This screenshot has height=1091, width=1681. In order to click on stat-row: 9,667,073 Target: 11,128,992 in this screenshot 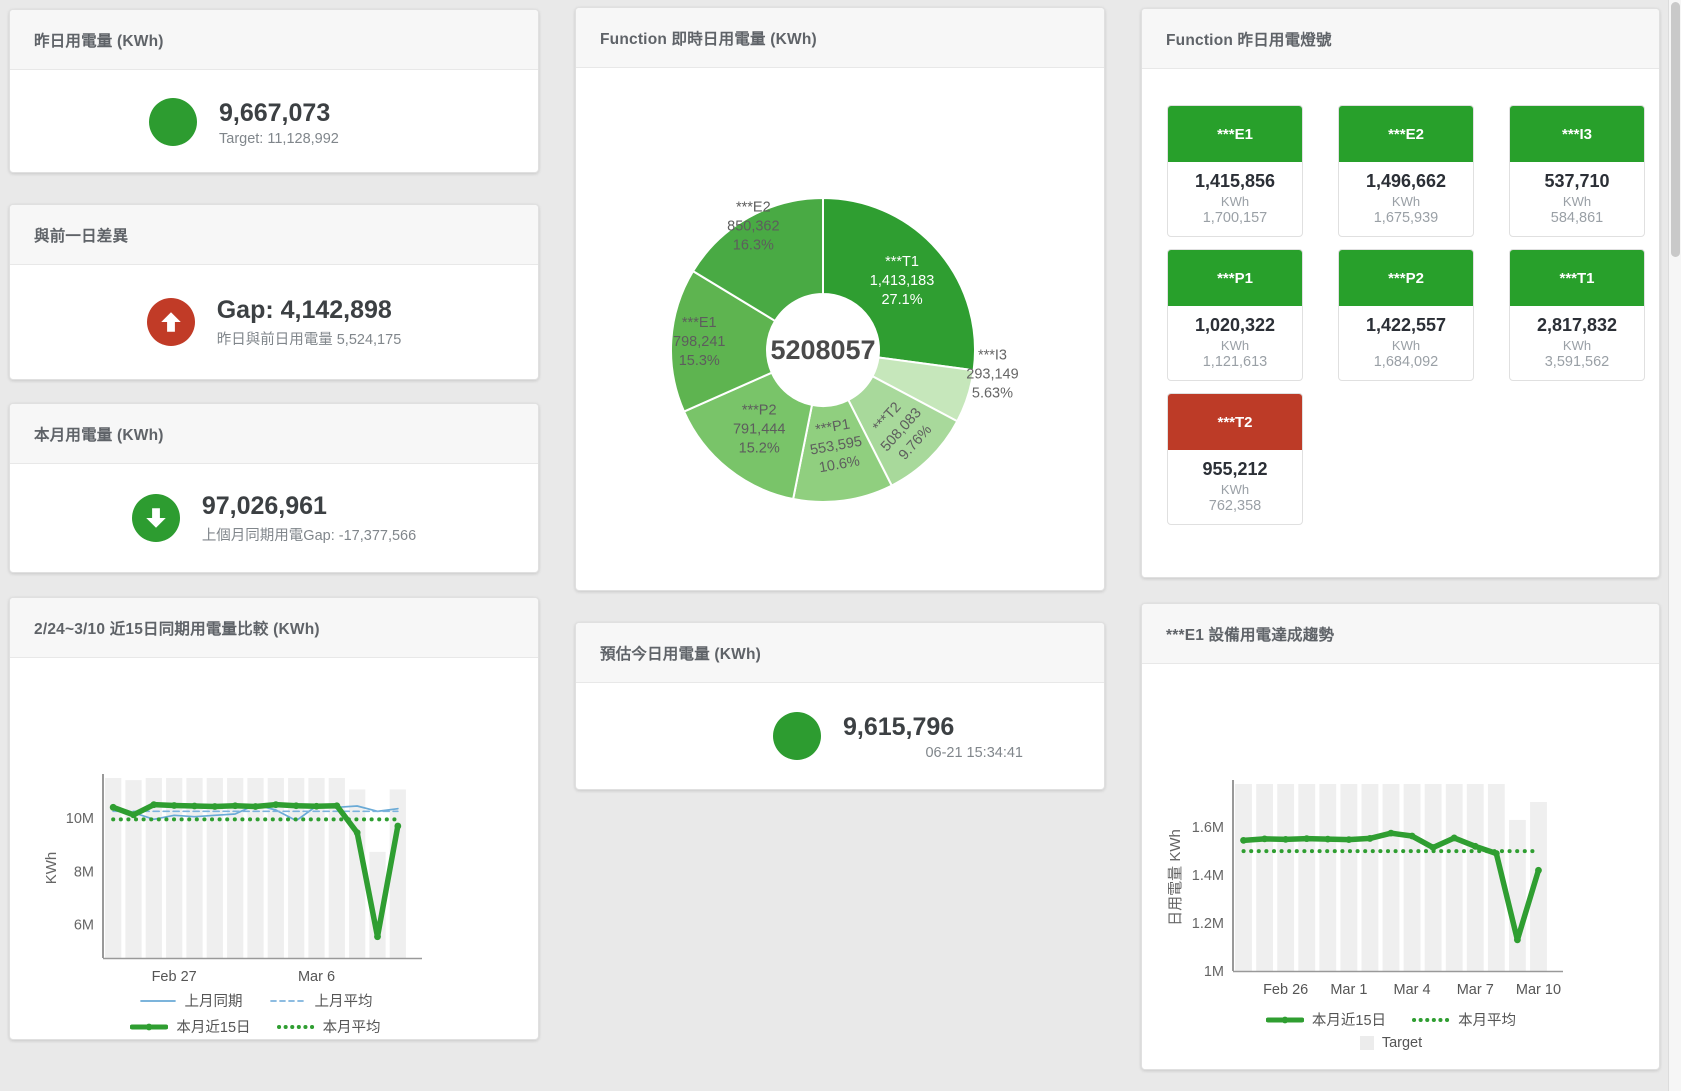, I will do `click(274, 121)`.